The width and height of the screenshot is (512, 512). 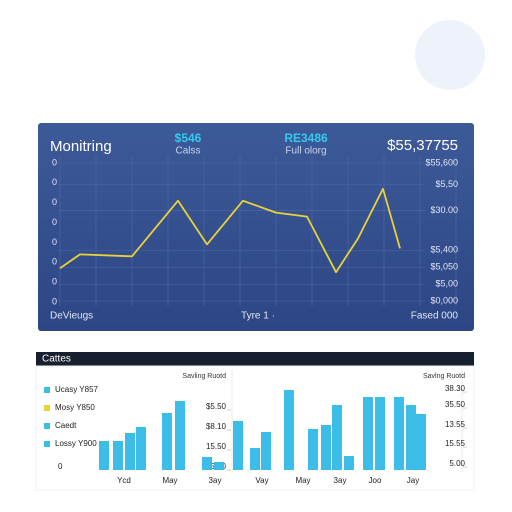 What do you see at coordinates (306, 138) in the screenshot?
I see `stat-value: RE3486` at bounding box center [306, 138].